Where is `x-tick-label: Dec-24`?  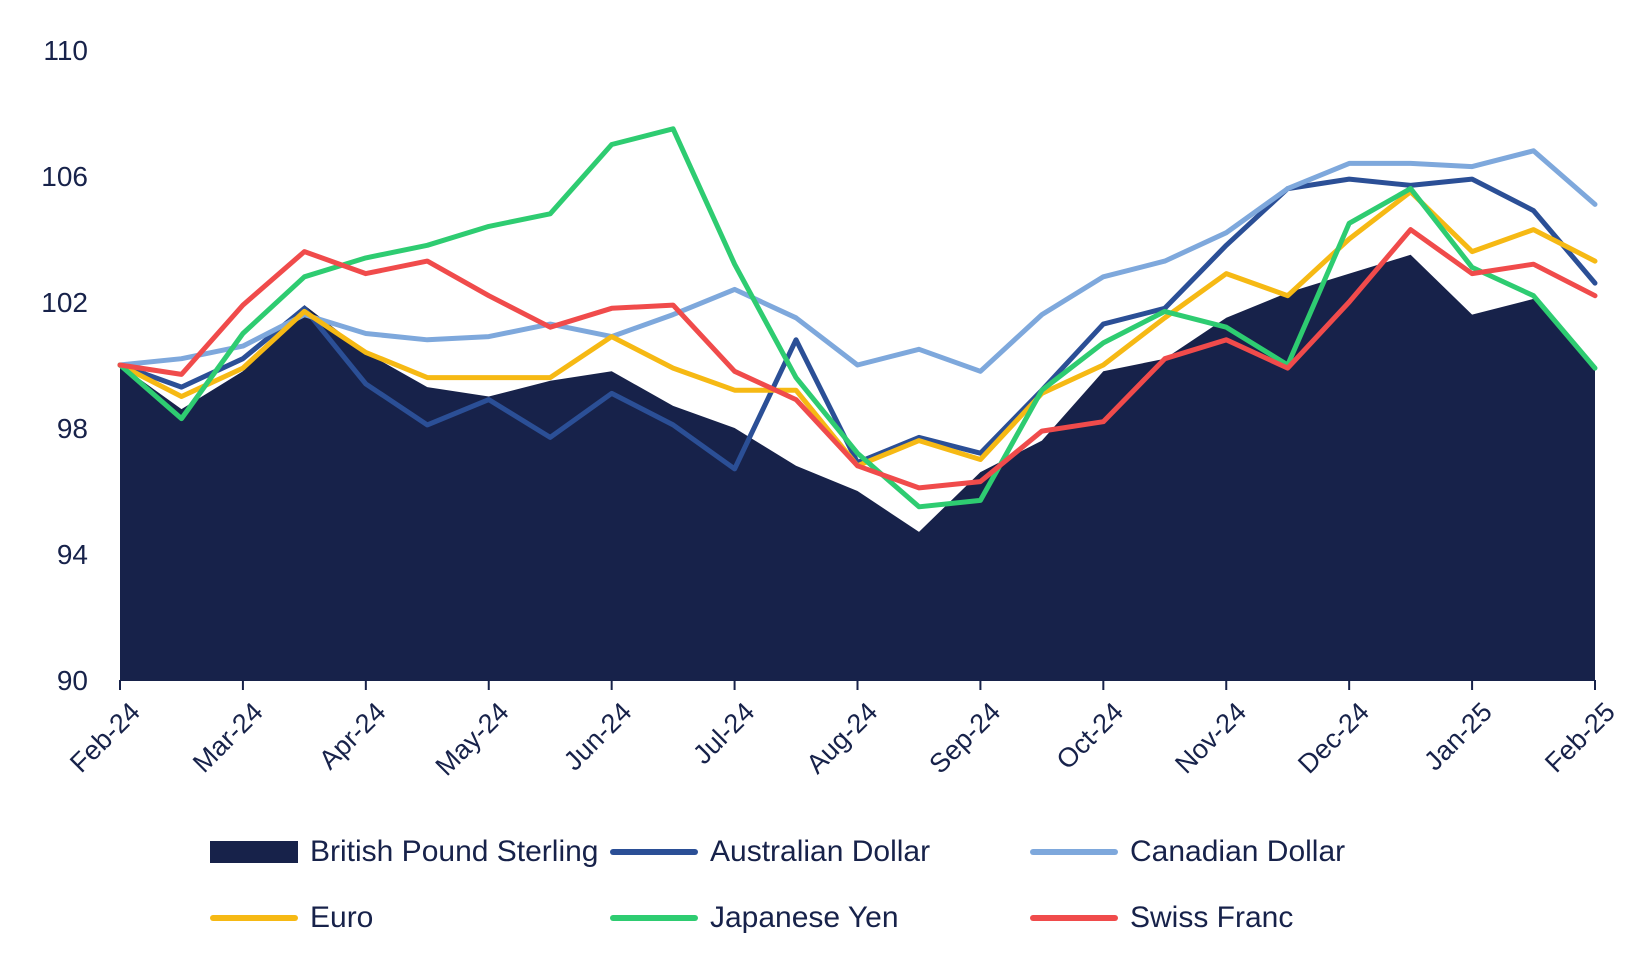 x-tick-label: Dec-24 is located at coordinates (1333, 738).